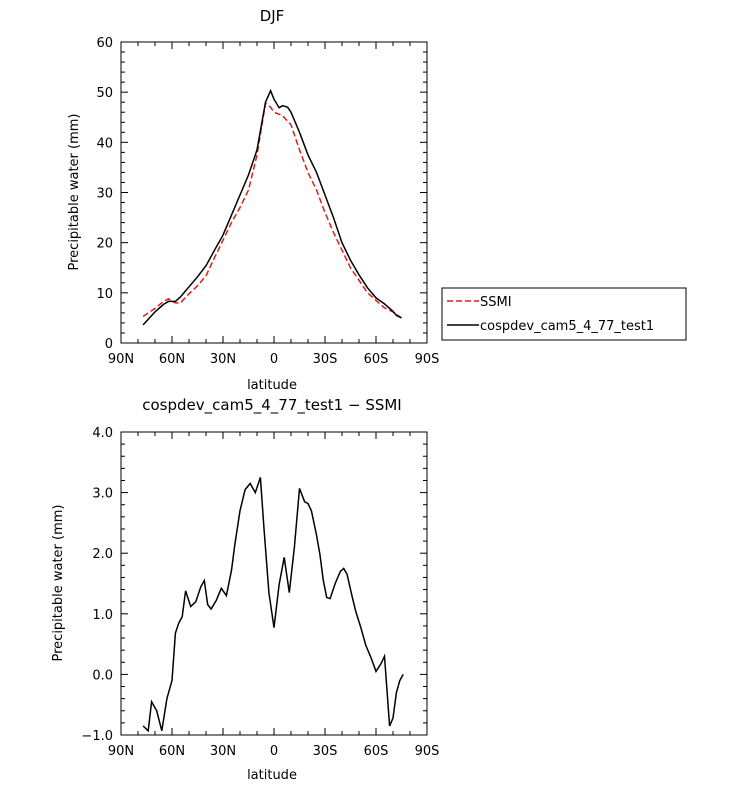 The height and width of the screenshot is (788, 733). Describe the element at coordinates (121, 359) in the screenshot. I see `top-x-tick-label: 90N` at that location.